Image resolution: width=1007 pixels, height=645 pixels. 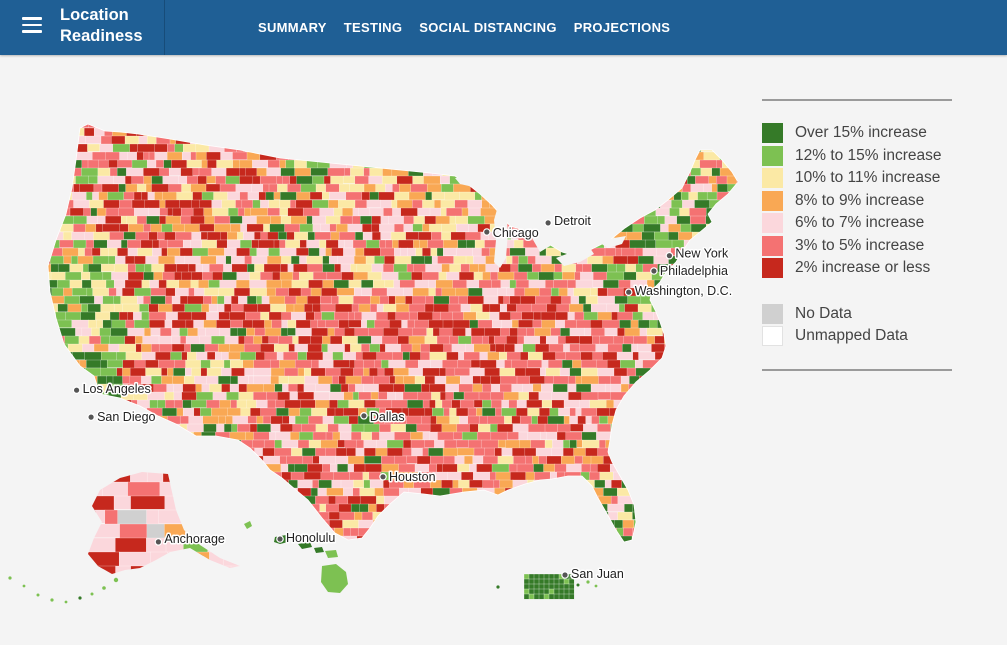 What do you see at coordinates (486, 232) in the screenshot?
I see `city-marker` at bounding box center [486, 232].